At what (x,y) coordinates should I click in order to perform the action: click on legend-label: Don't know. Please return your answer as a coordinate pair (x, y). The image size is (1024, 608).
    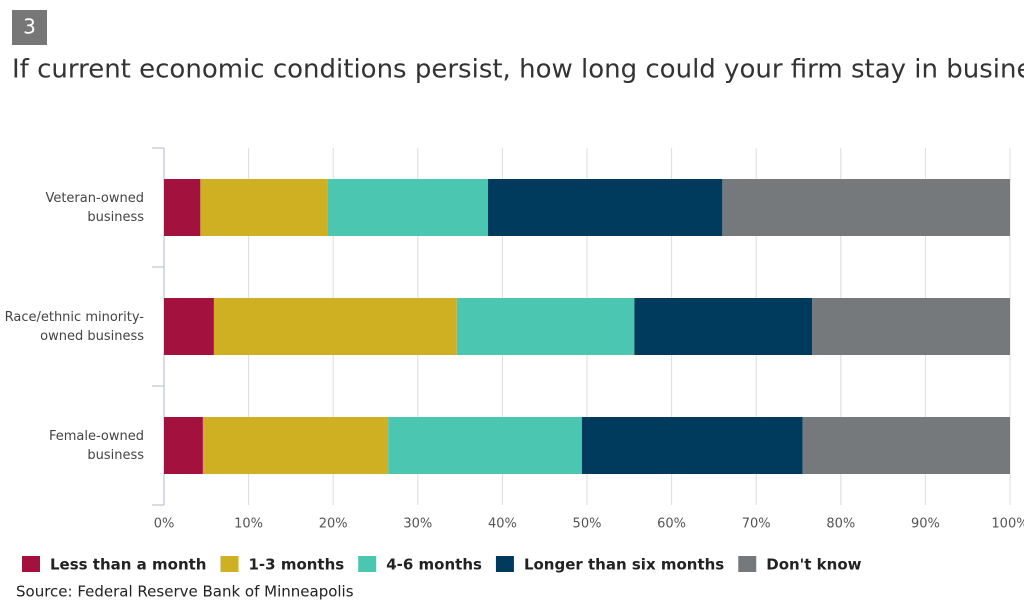
    Looking at the image, I should click on (813, 565).